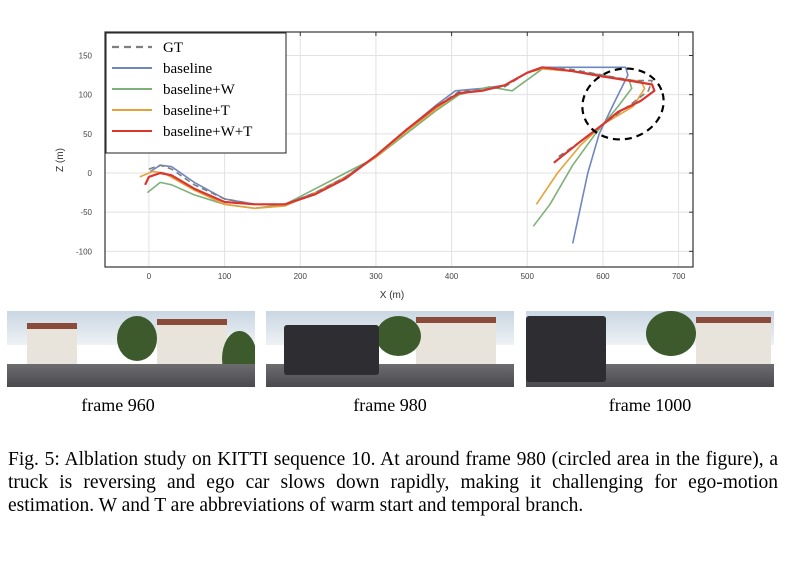  I want to click on x-axis-label: X (m), so click(392, 295).